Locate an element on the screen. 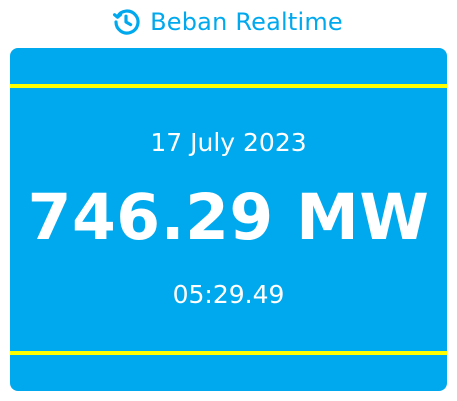  widget-title: Beban Realtime is located at coordinates (246, 22).